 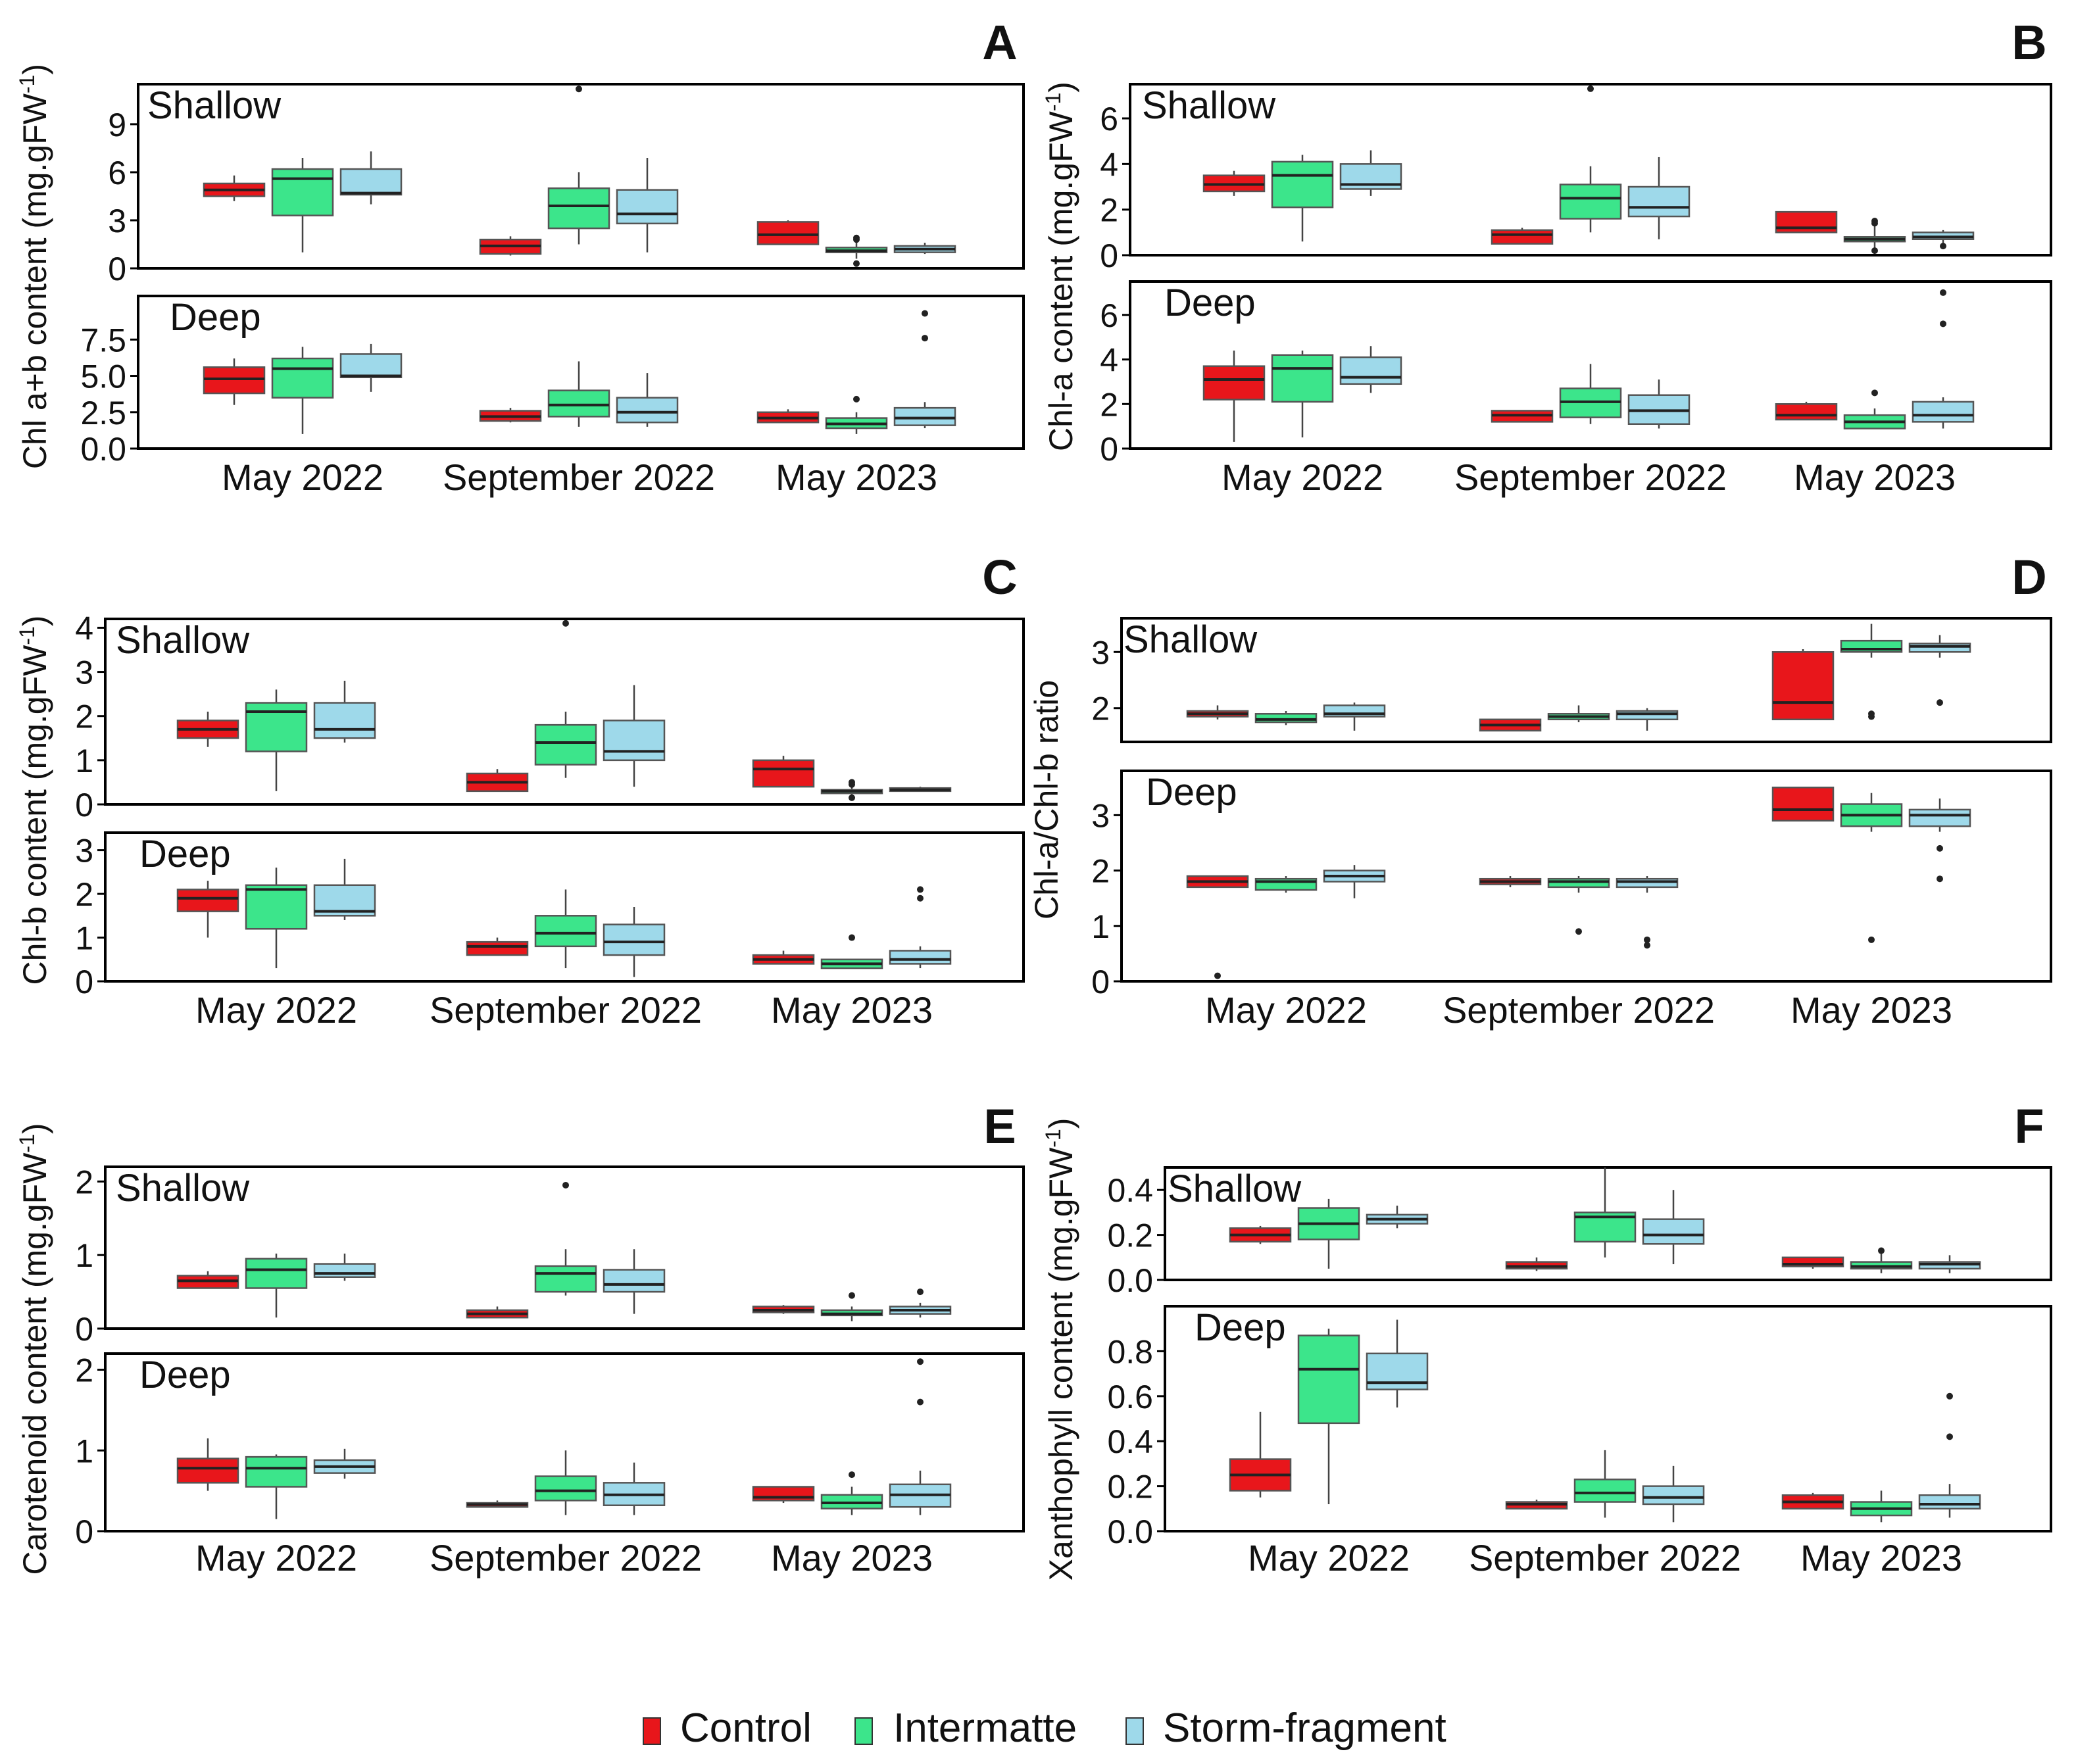 I want to click on y-tick-label: 2.5, so click(x=103, y=413).